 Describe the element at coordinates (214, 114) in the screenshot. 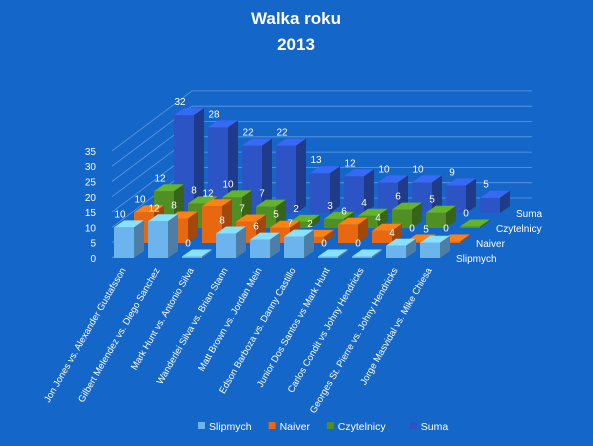

I see `data-label: 28` at that location.